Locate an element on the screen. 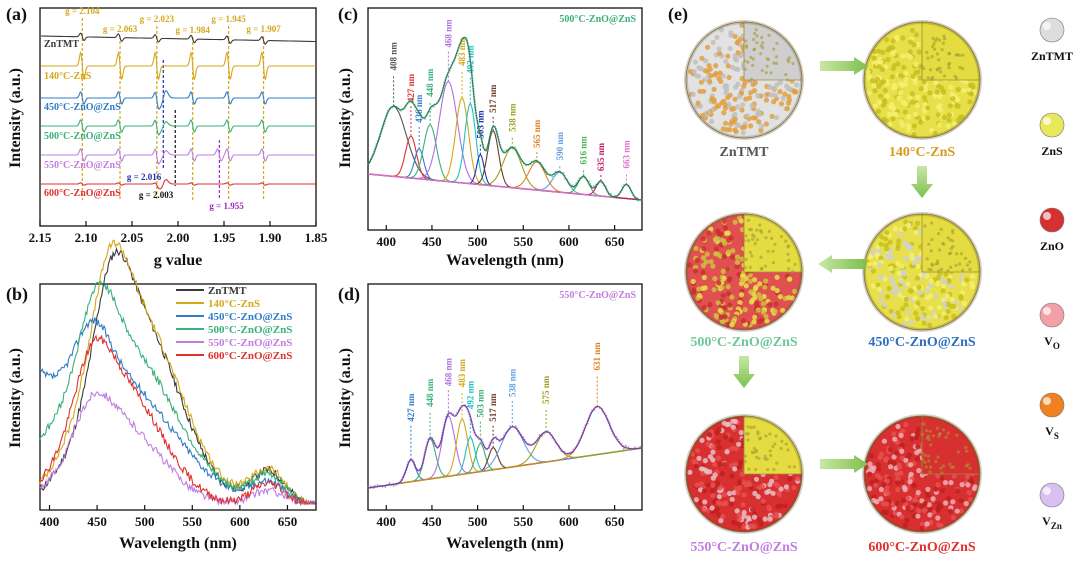 This screenshot has width=1080, height=561. b-legend-label-5: 600°C-ZnO@ZnS is located at coordinates (250, 356).